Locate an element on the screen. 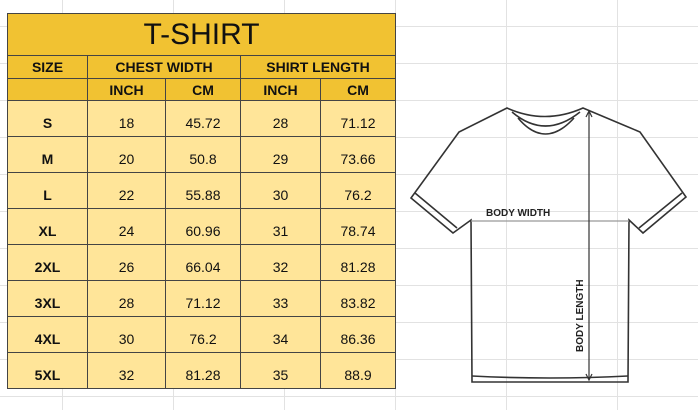  size-cell: L is located at coordinates (47, 190).